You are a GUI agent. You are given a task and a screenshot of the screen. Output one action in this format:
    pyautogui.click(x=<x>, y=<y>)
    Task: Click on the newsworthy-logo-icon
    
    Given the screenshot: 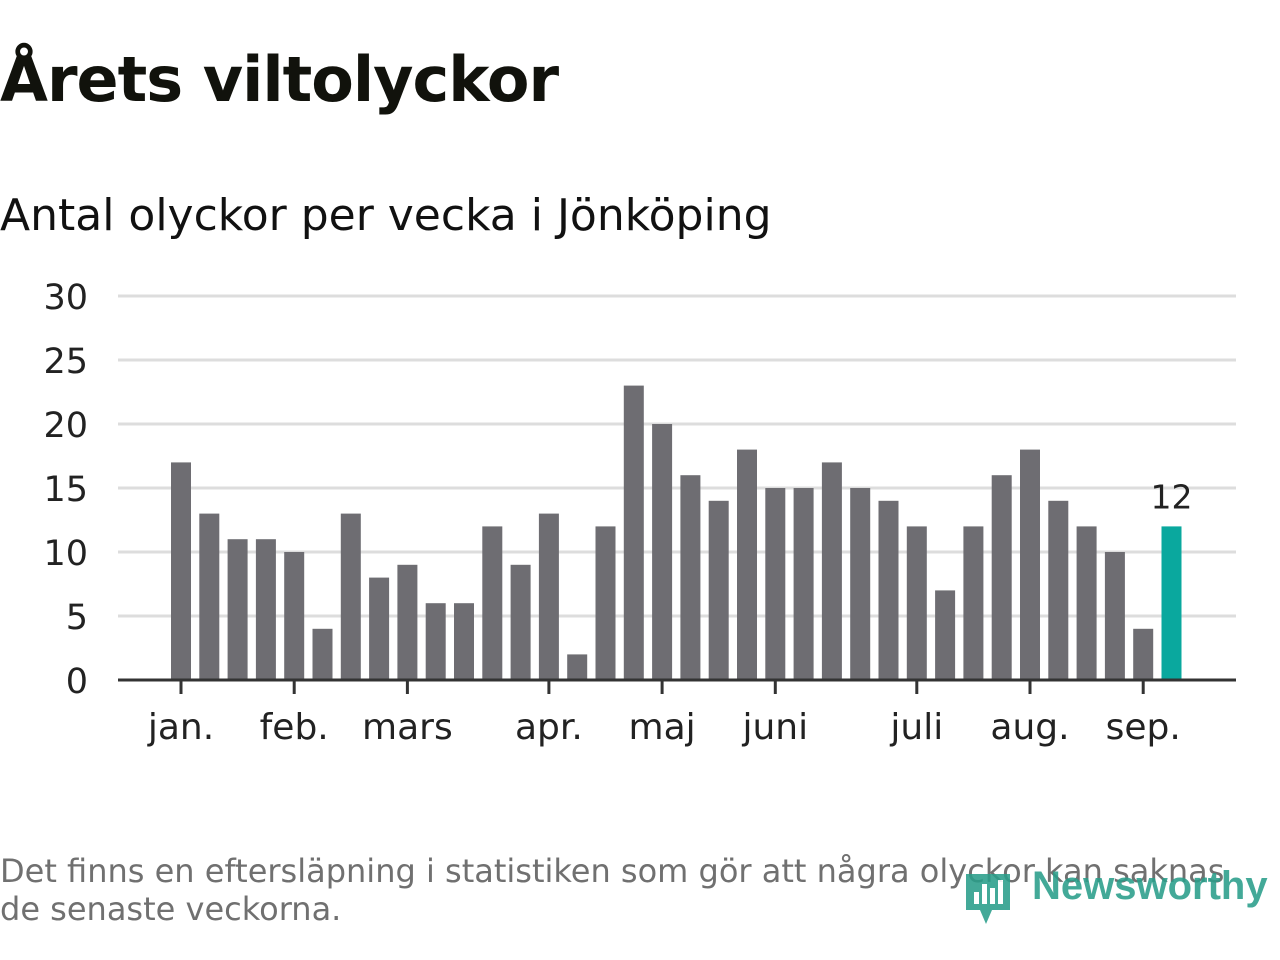 What is the action you would take?
    pyautogui.click(x=988, y=899)
    